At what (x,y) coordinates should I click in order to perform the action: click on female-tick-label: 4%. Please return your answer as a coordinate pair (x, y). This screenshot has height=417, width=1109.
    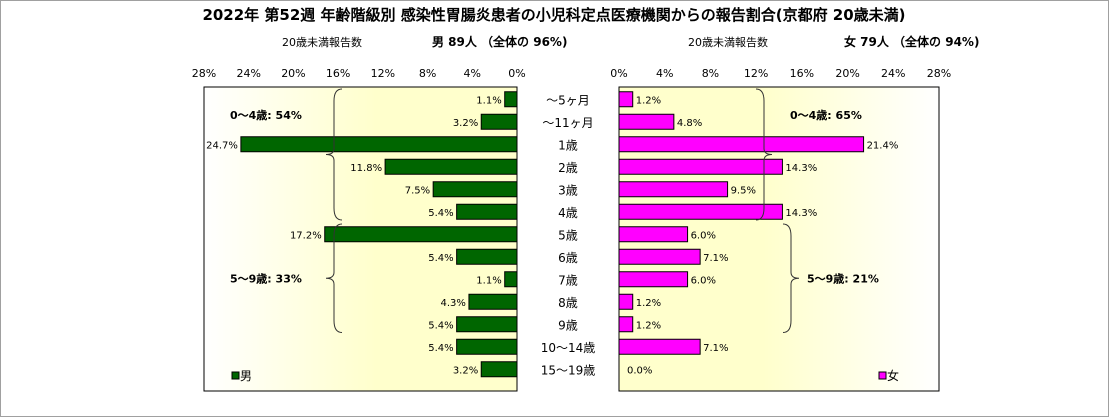
    Looking at the image, I should click on (664, 73).